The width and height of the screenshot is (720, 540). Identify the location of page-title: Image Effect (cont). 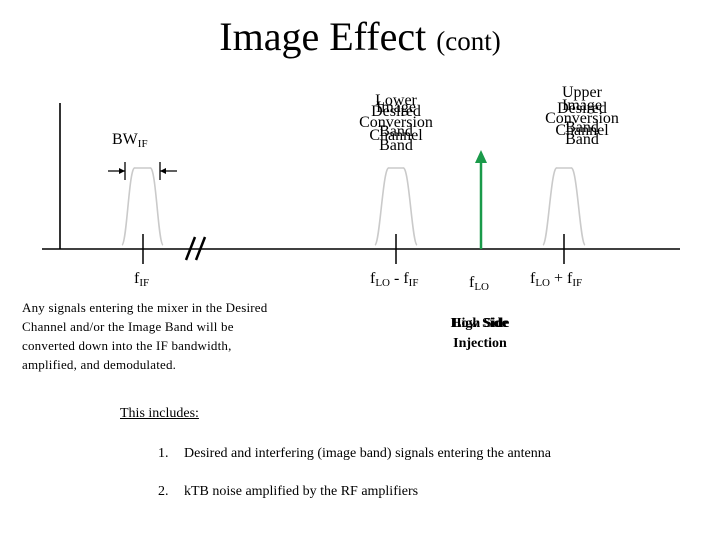
(360, 39).